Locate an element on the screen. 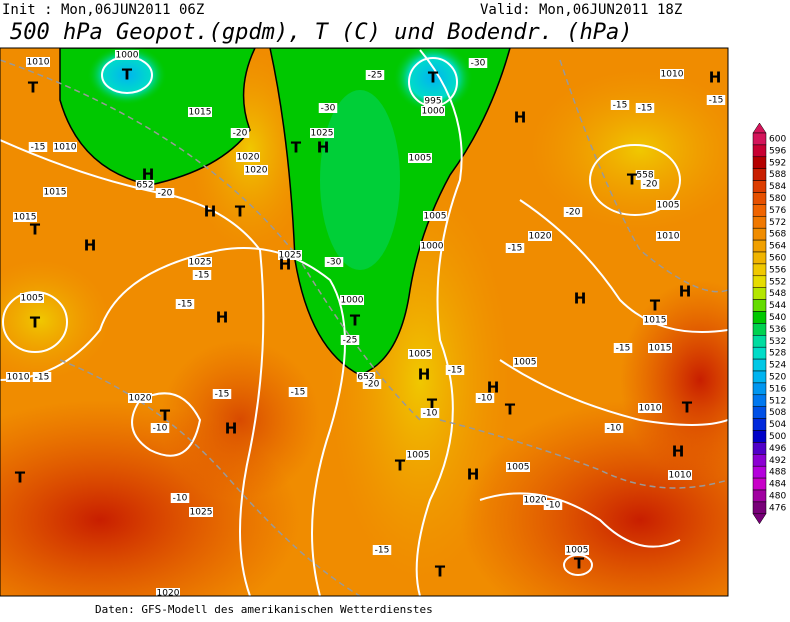 The height and width of the screenshot is (622, 790). colorbar-label: 556 is located at coordinates (777, 270).